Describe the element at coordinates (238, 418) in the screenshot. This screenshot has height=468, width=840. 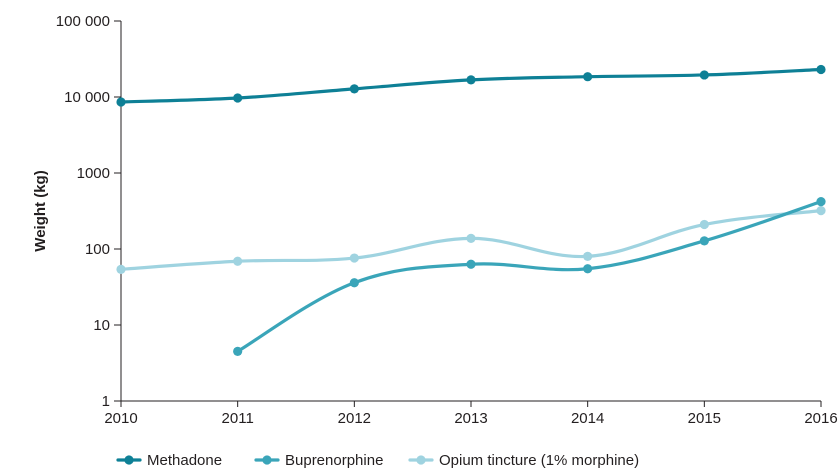
I see `x-tick-label: 2011` at that location.